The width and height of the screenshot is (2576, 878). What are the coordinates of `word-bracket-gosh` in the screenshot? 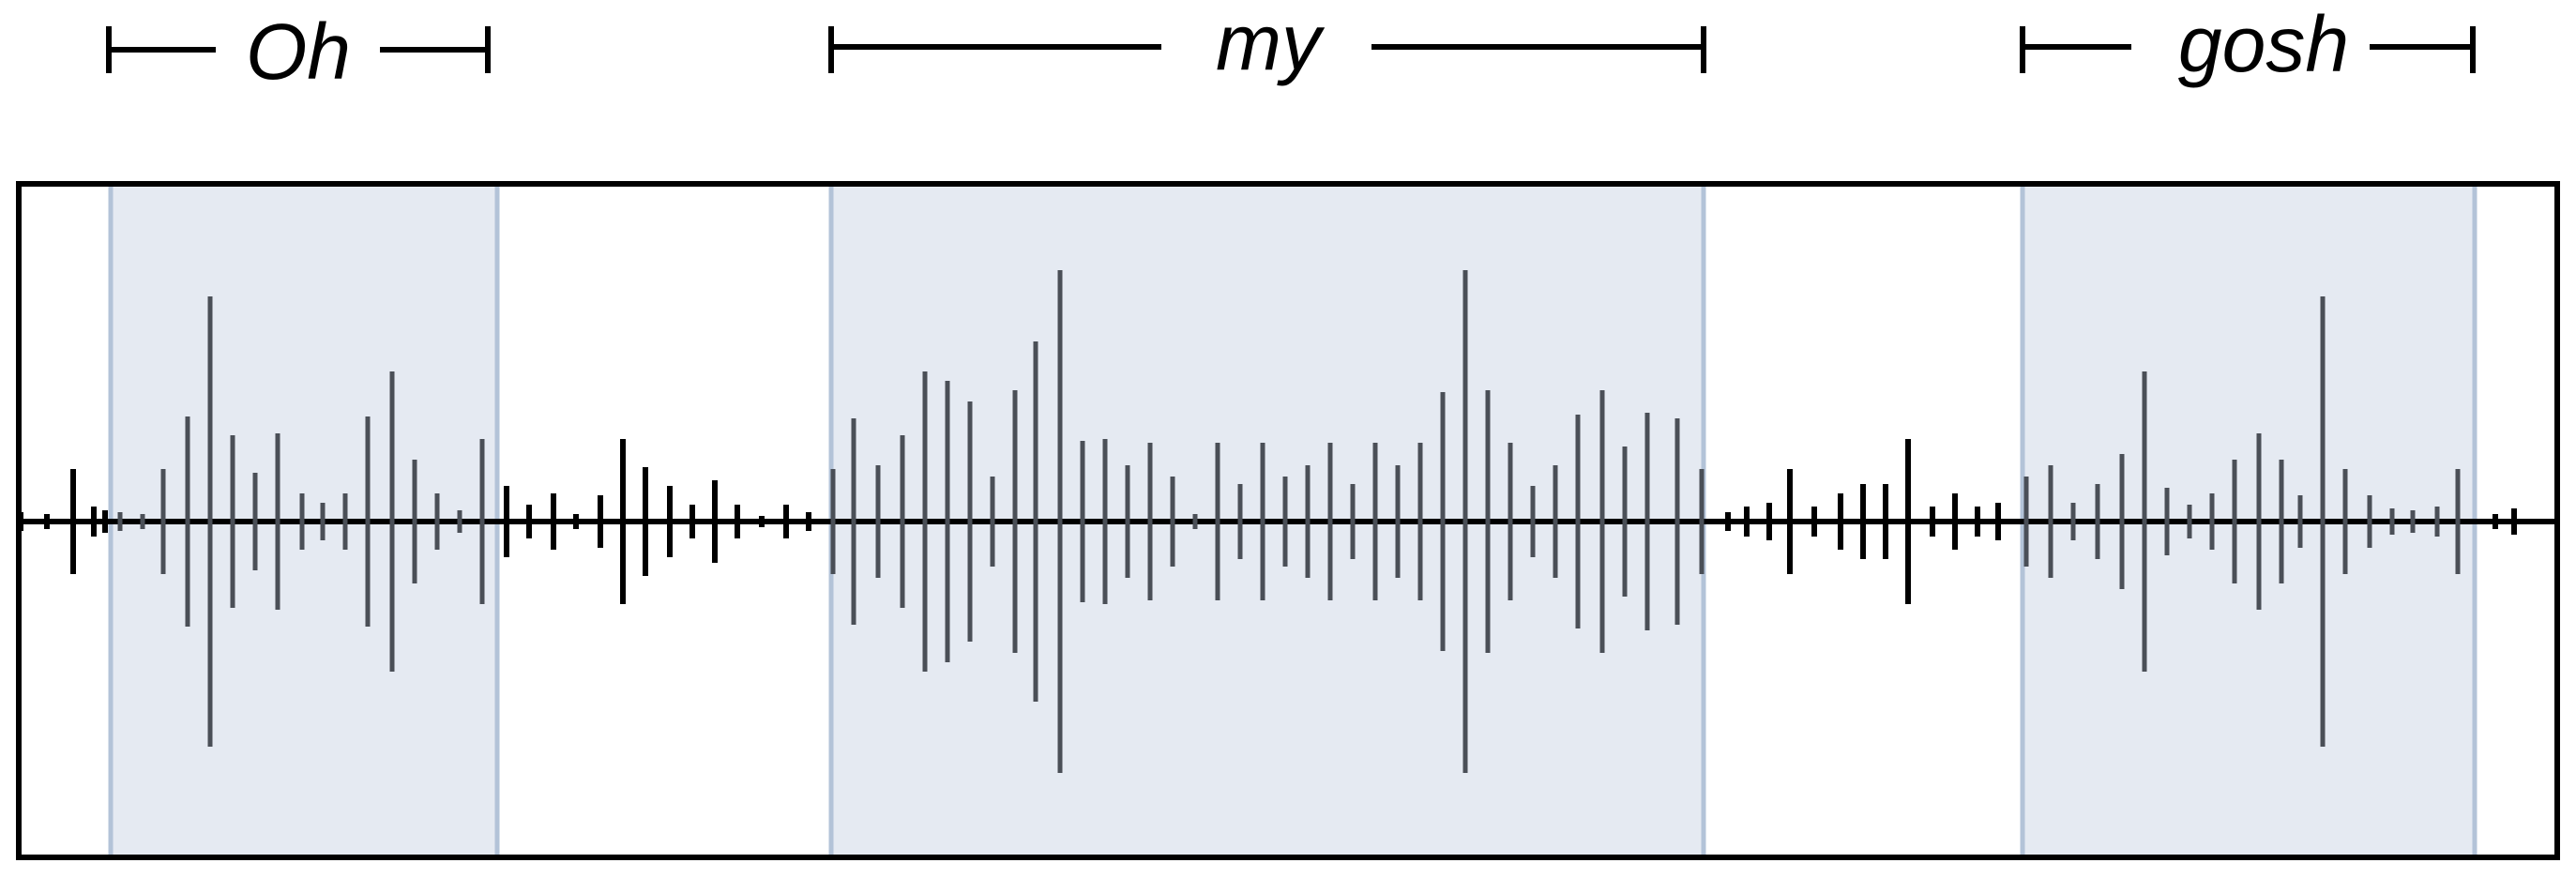 It's located at (2248, 50).